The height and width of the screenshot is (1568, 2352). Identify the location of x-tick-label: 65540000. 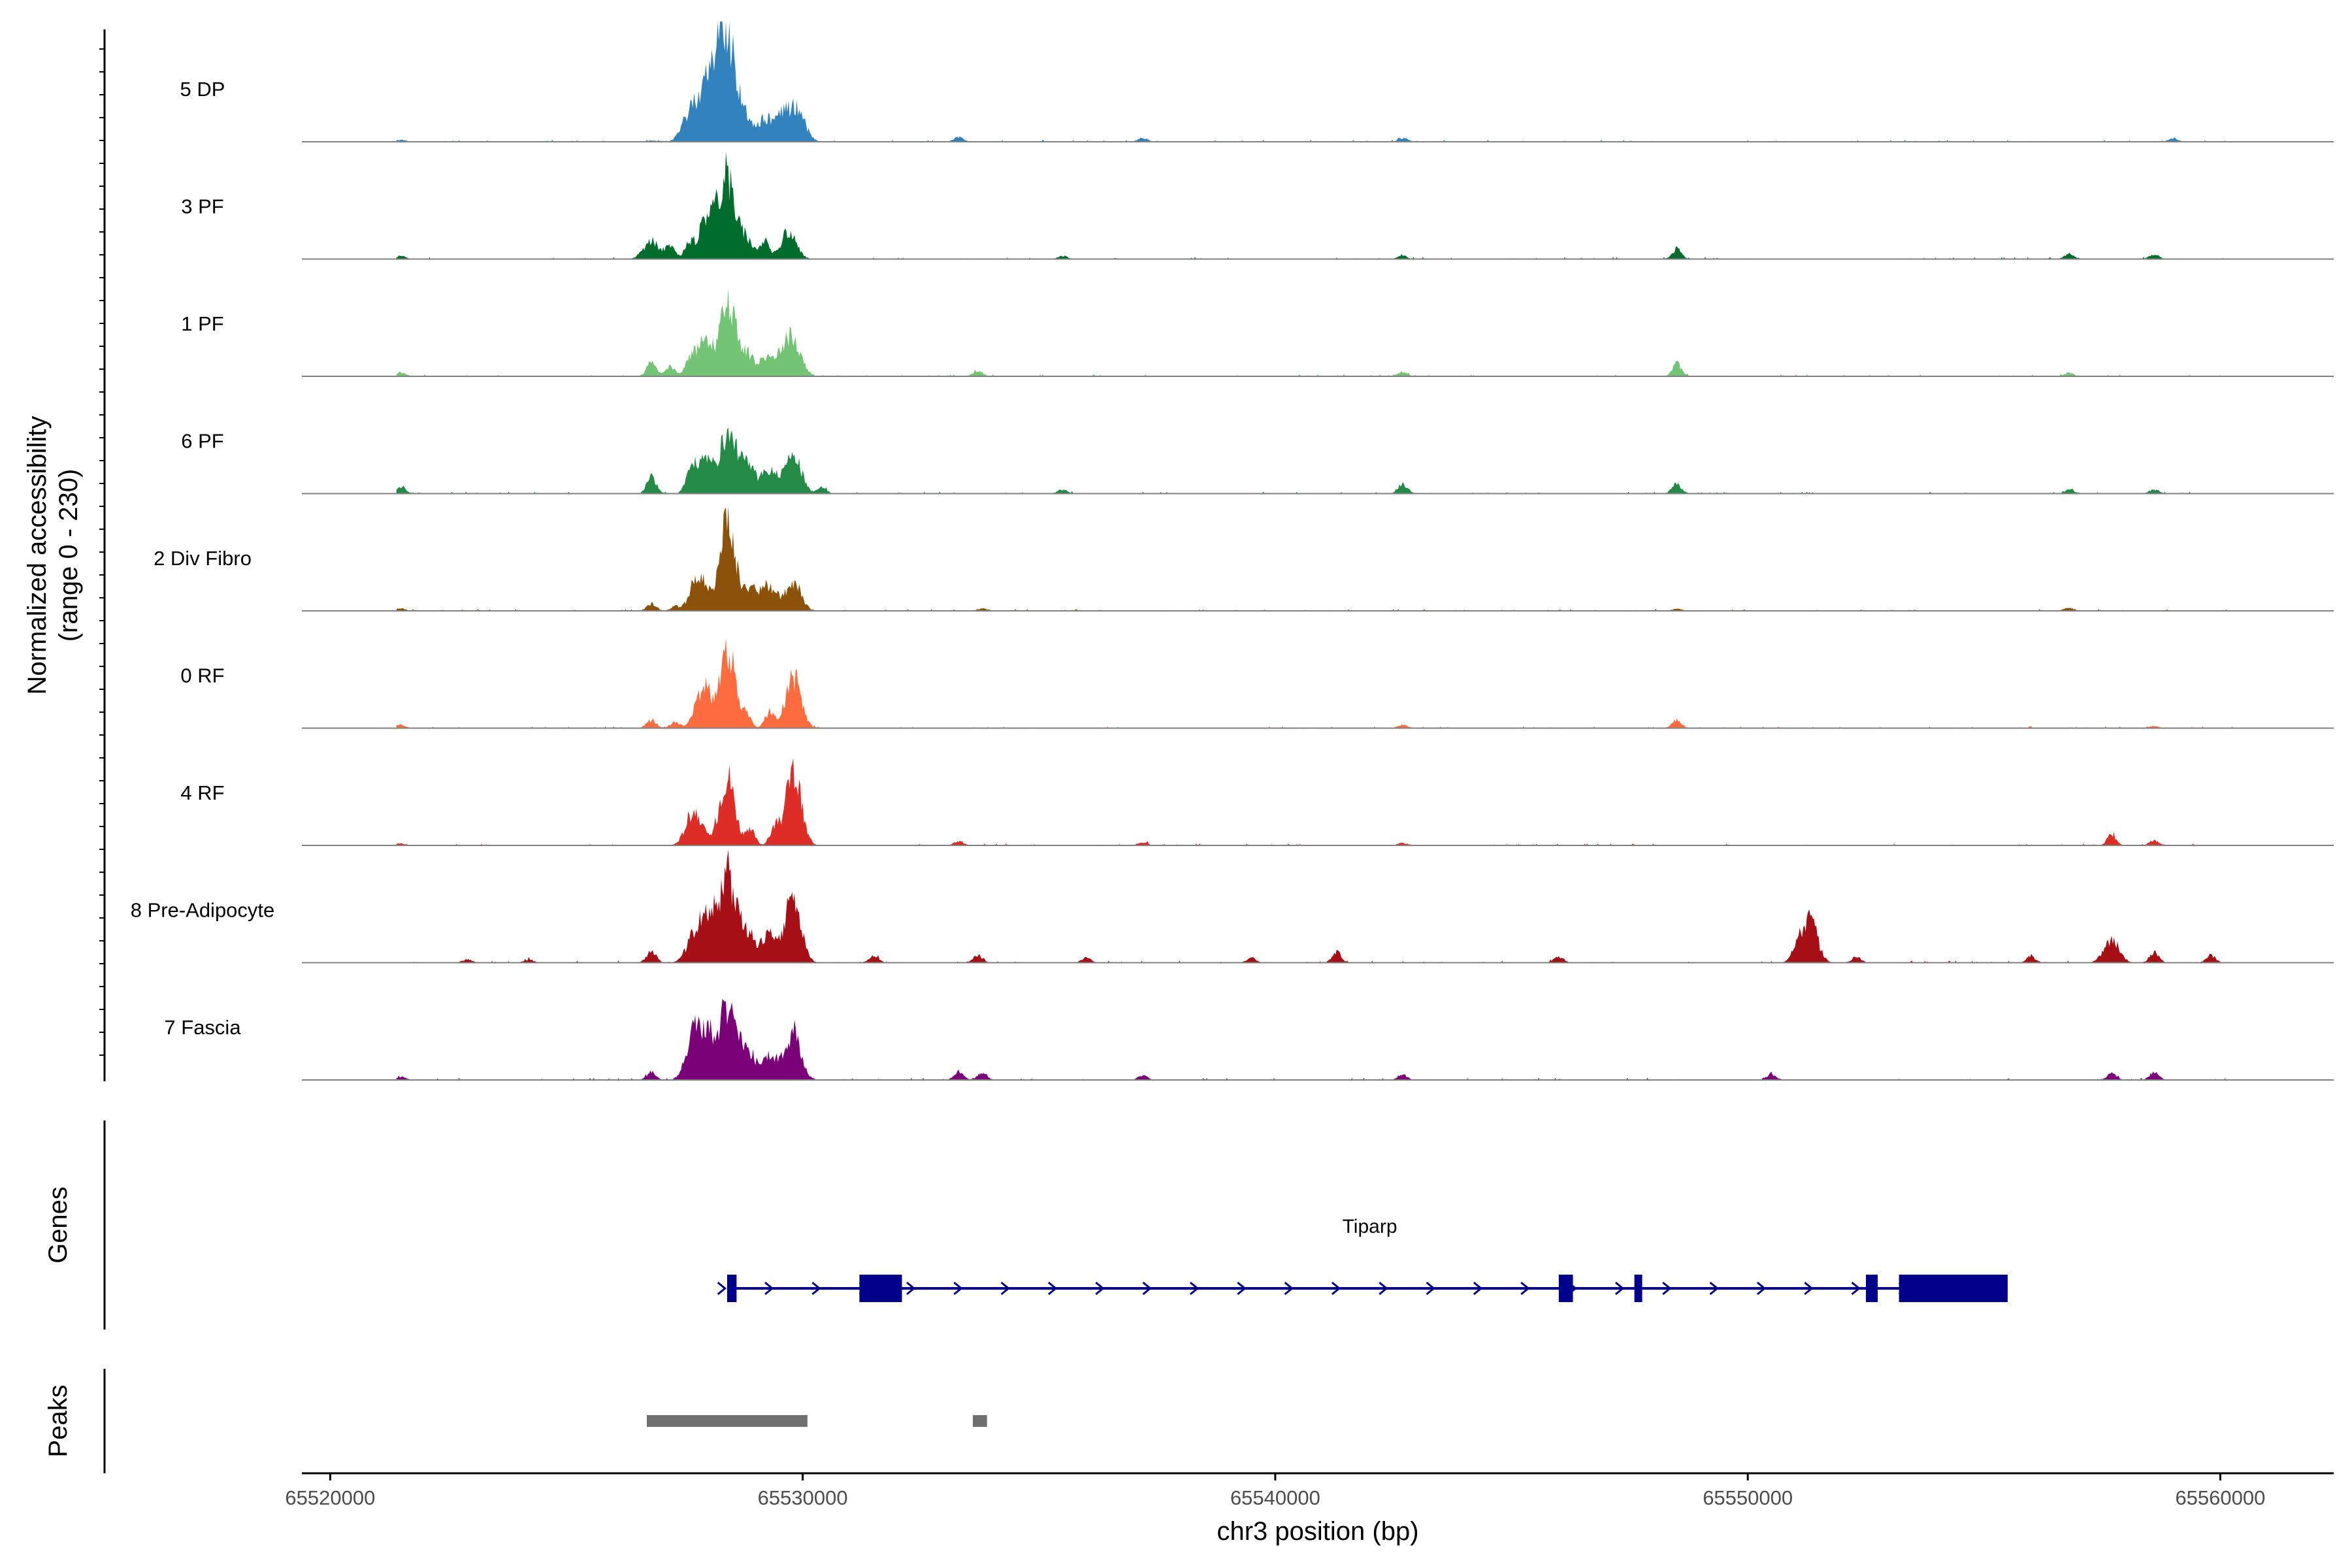
(1275, 1497).